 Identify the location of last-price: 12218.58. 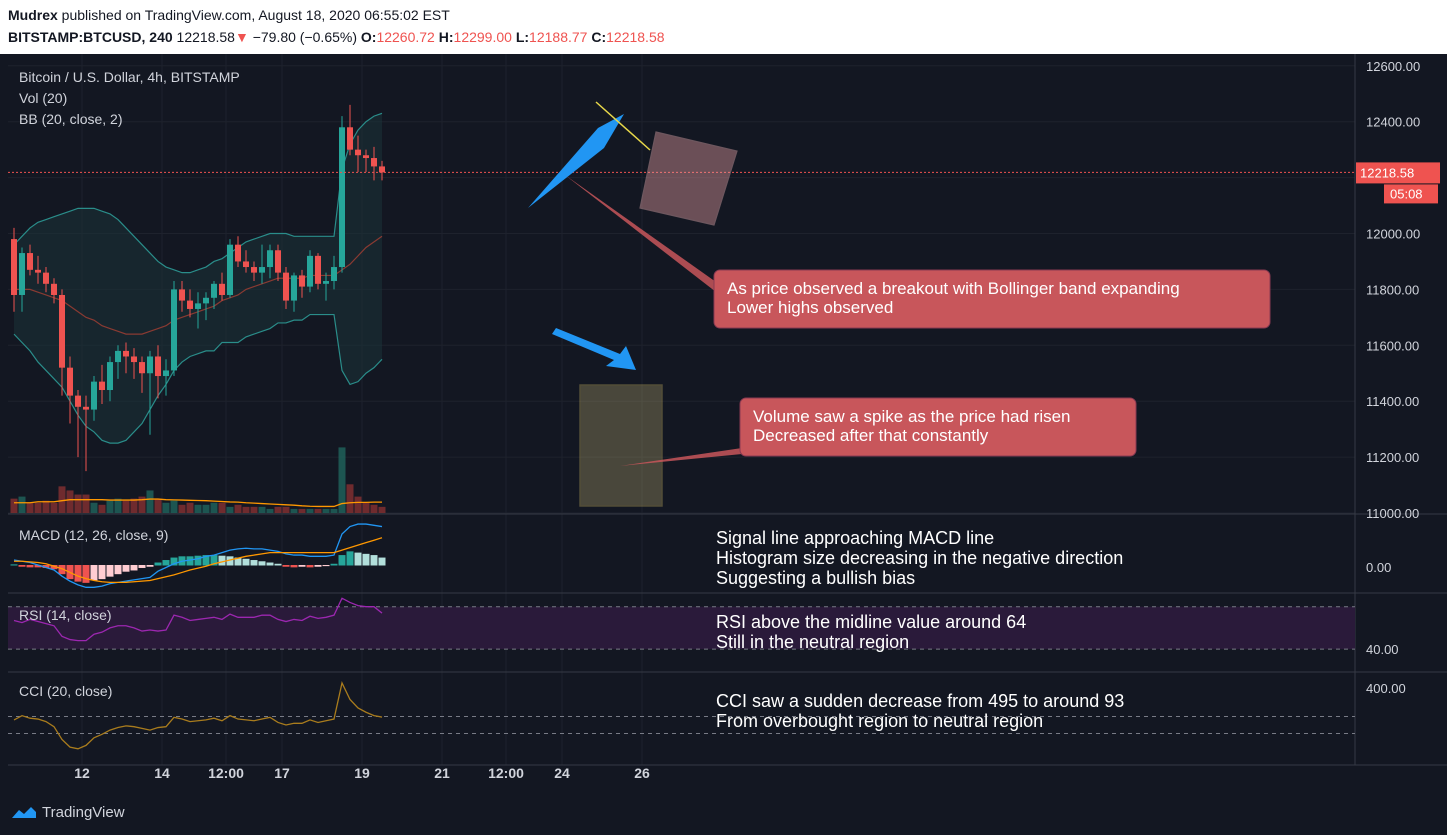
(205, 37).